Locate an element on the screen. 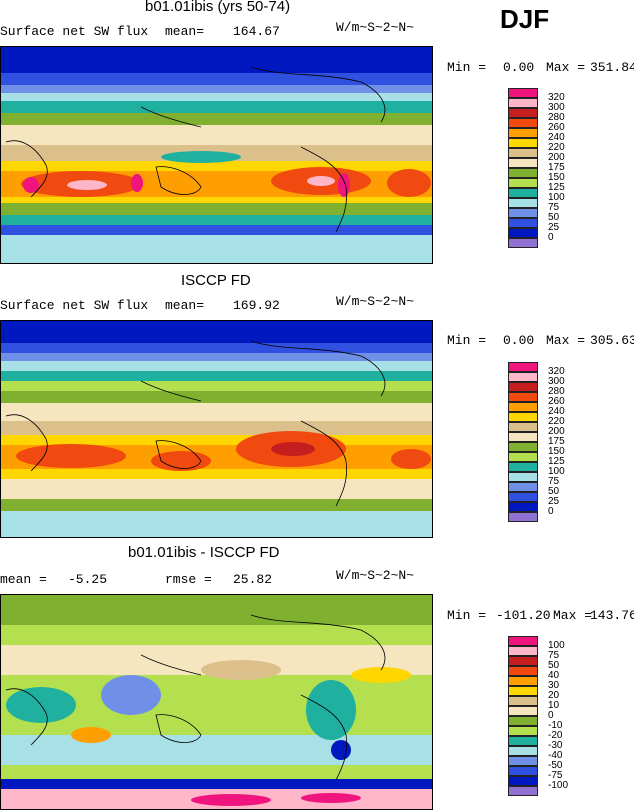 This screenshot has height=811, width=634. panel-2-min-label: Min = is located at coordinates (467, 340).